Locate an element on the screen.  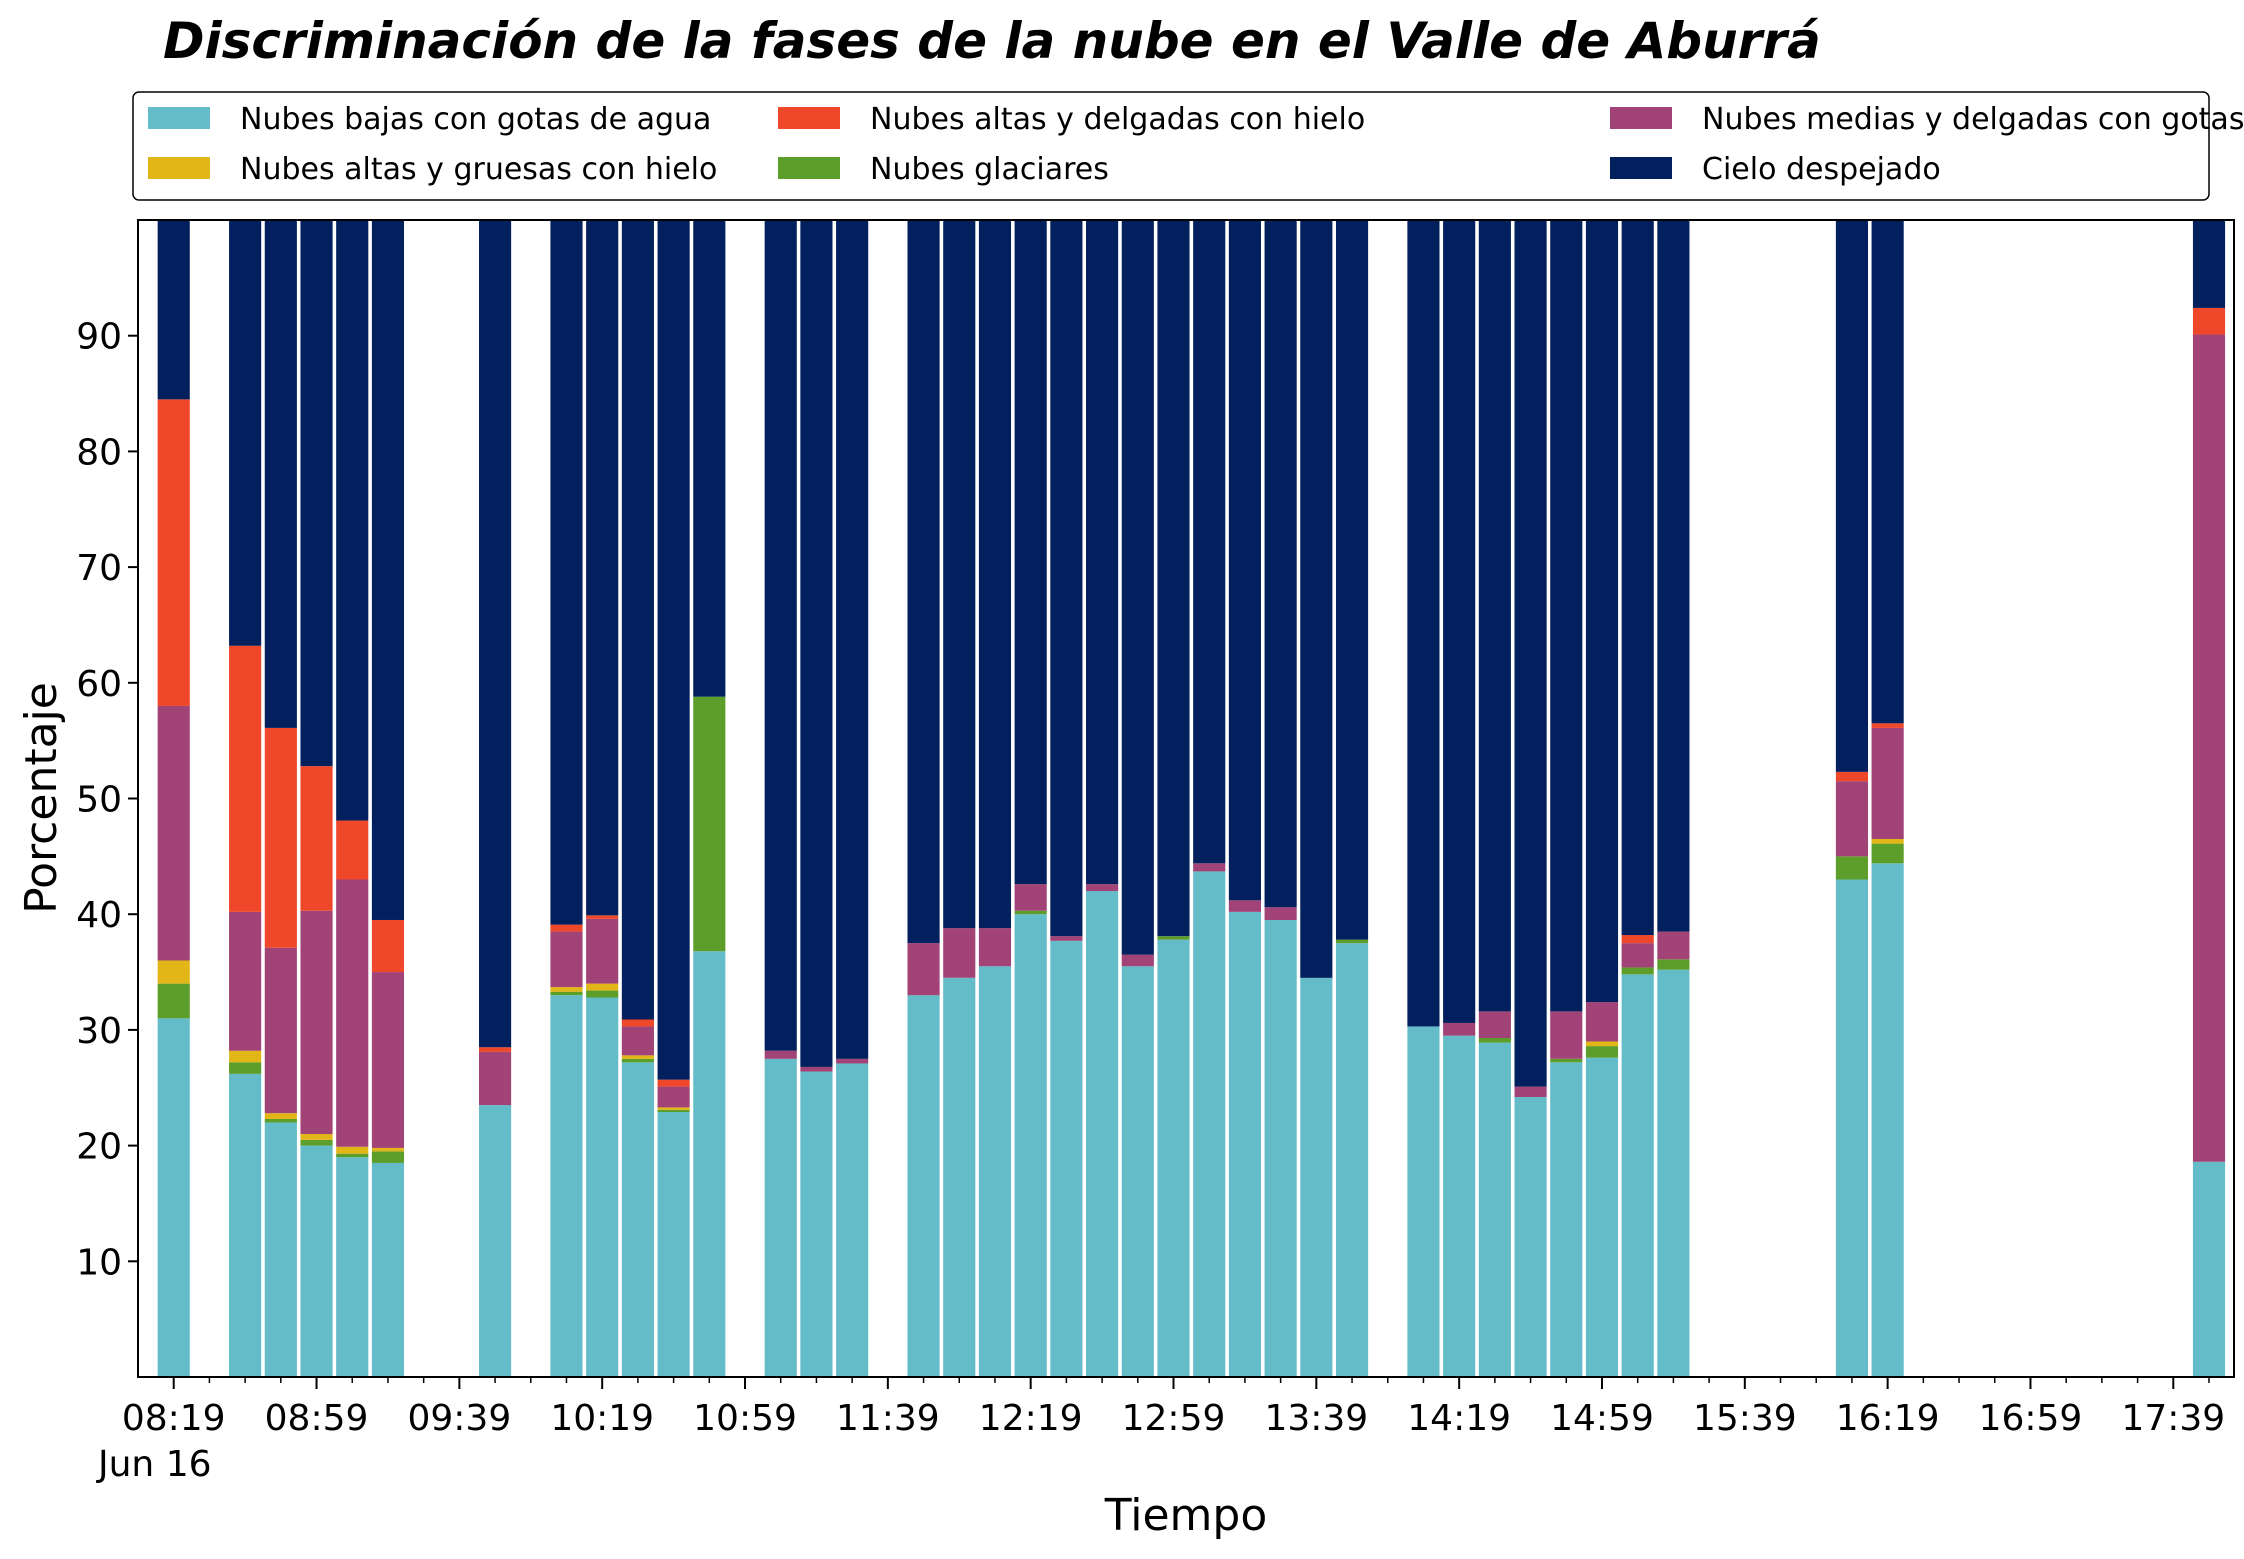
legend-label: Cielo despejado is located at coordinates (1821, 169).